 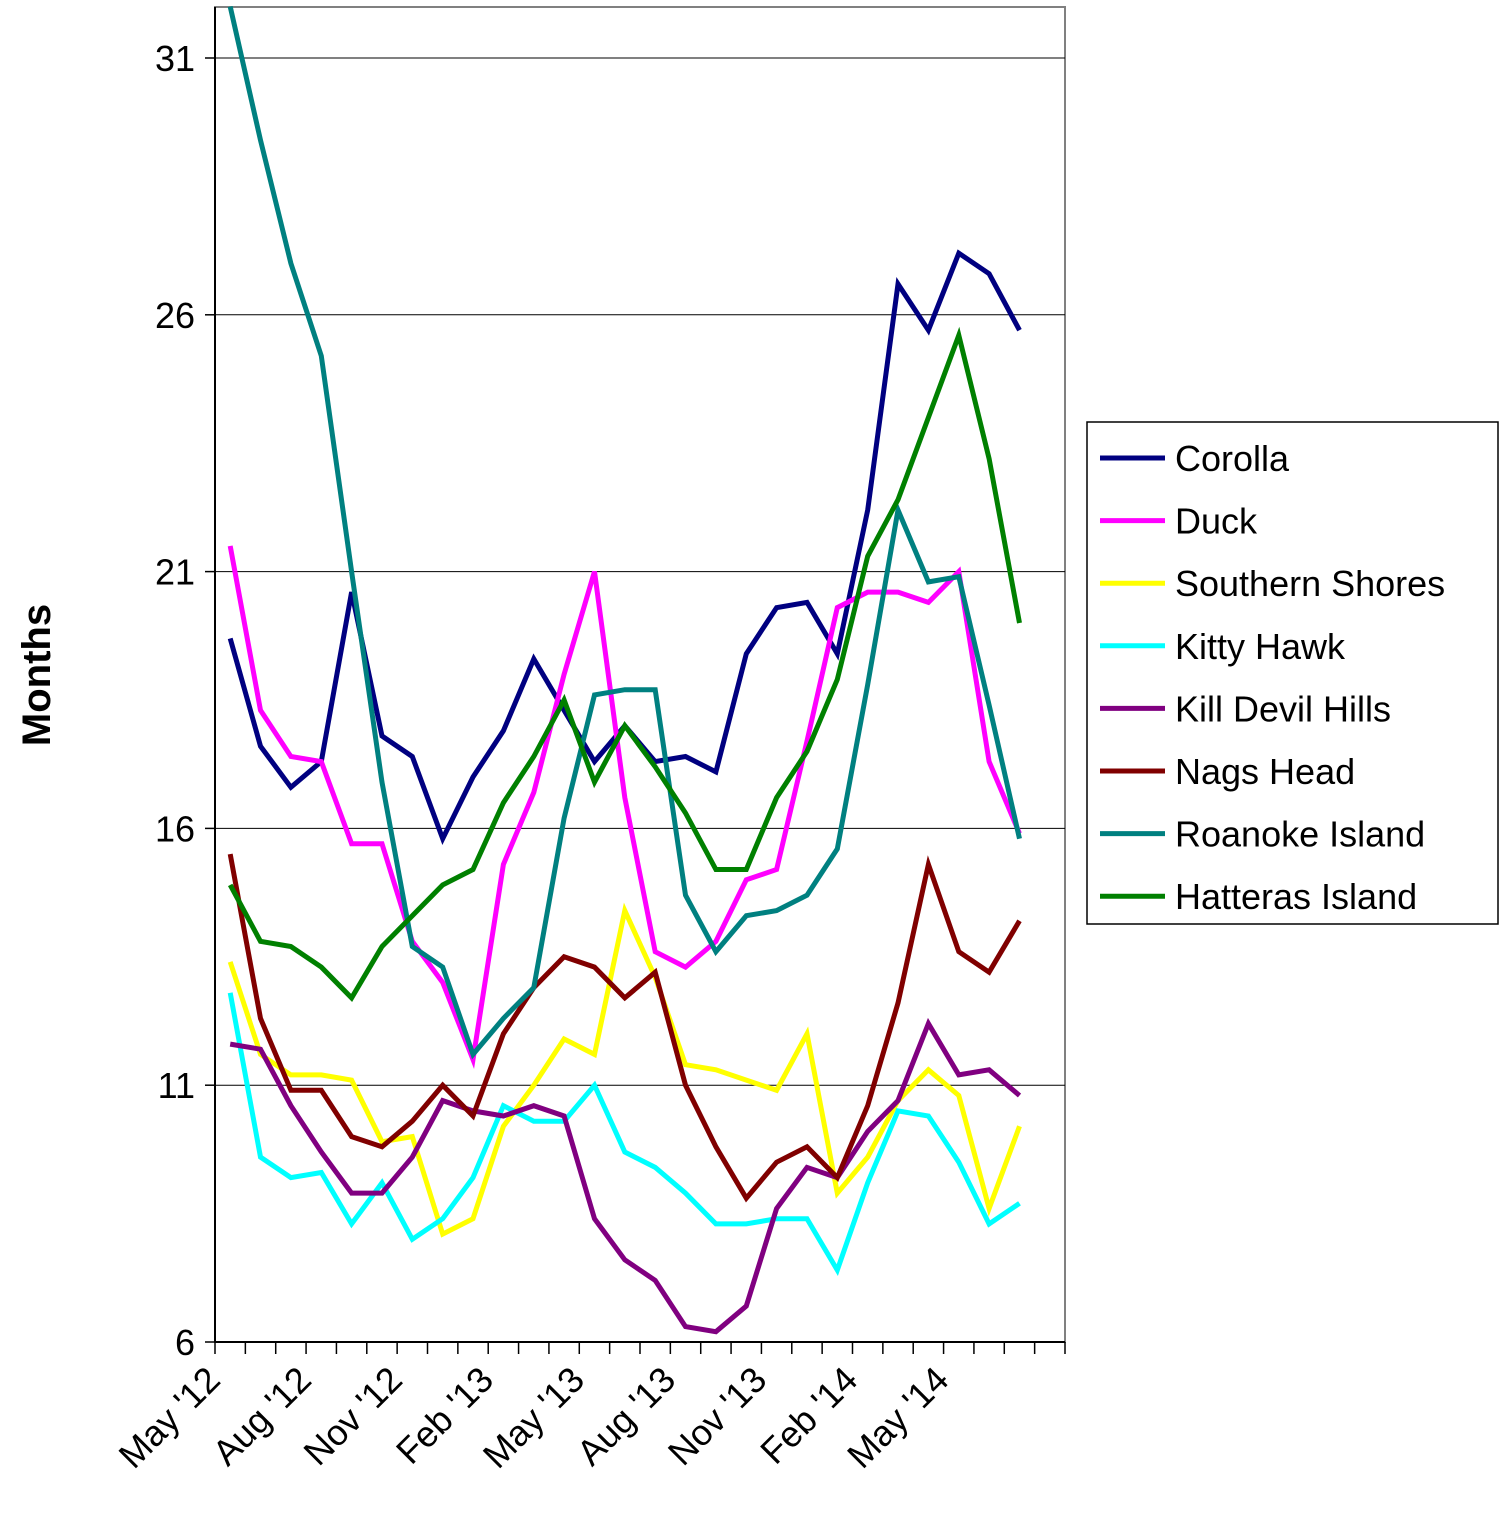 I want to click on x-tick-label: Nov '12, so click(x=352, y=1416).